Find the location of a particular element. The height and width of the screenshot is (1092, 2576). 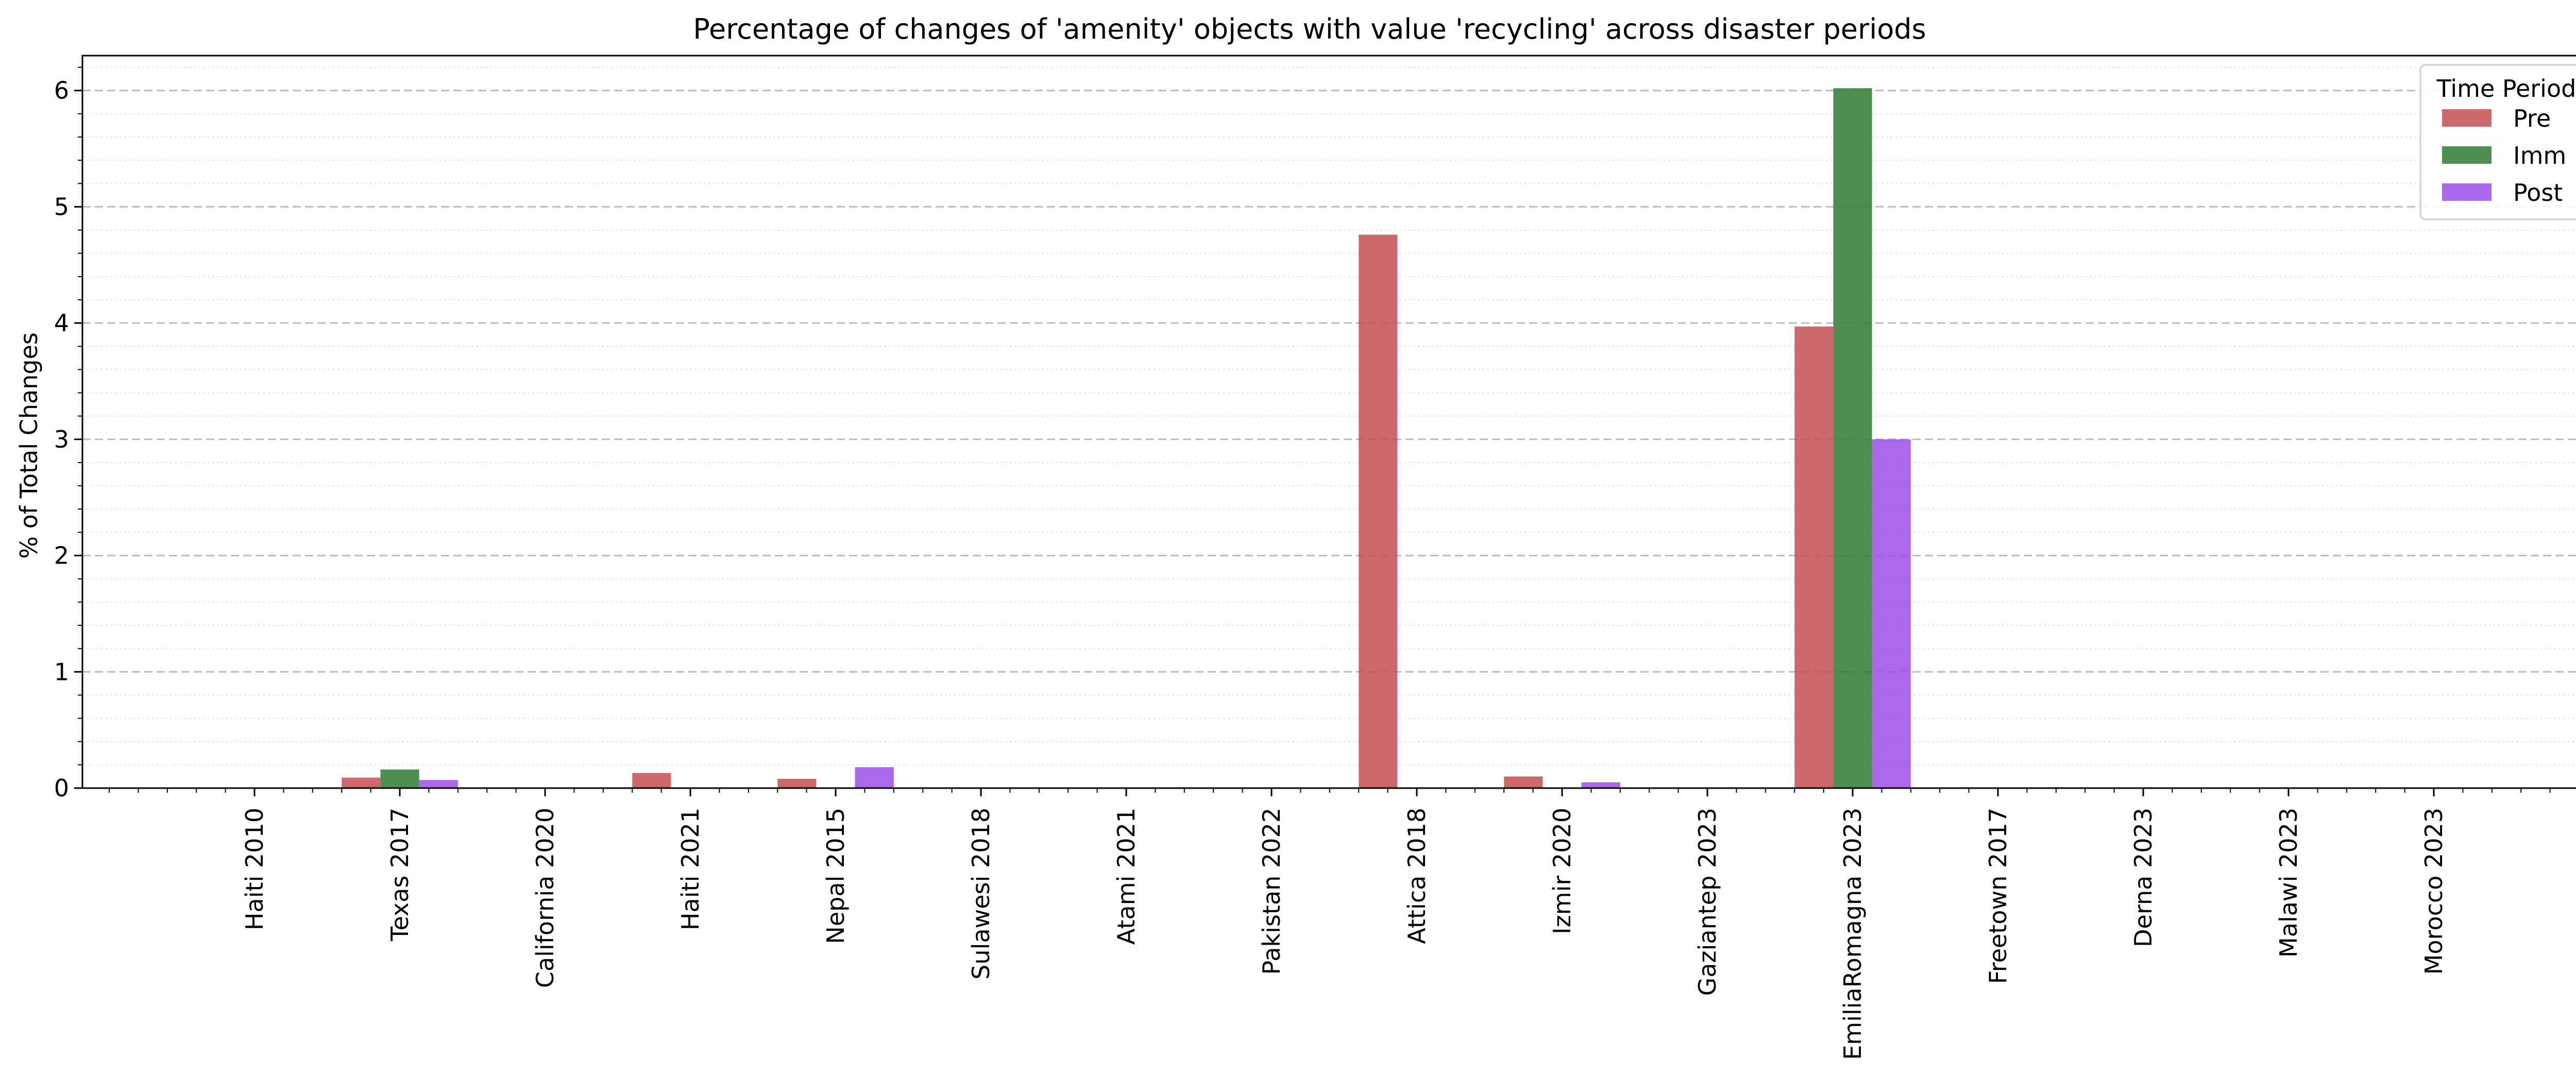

legend-swatch-post is located at coordinates (2467, 192).